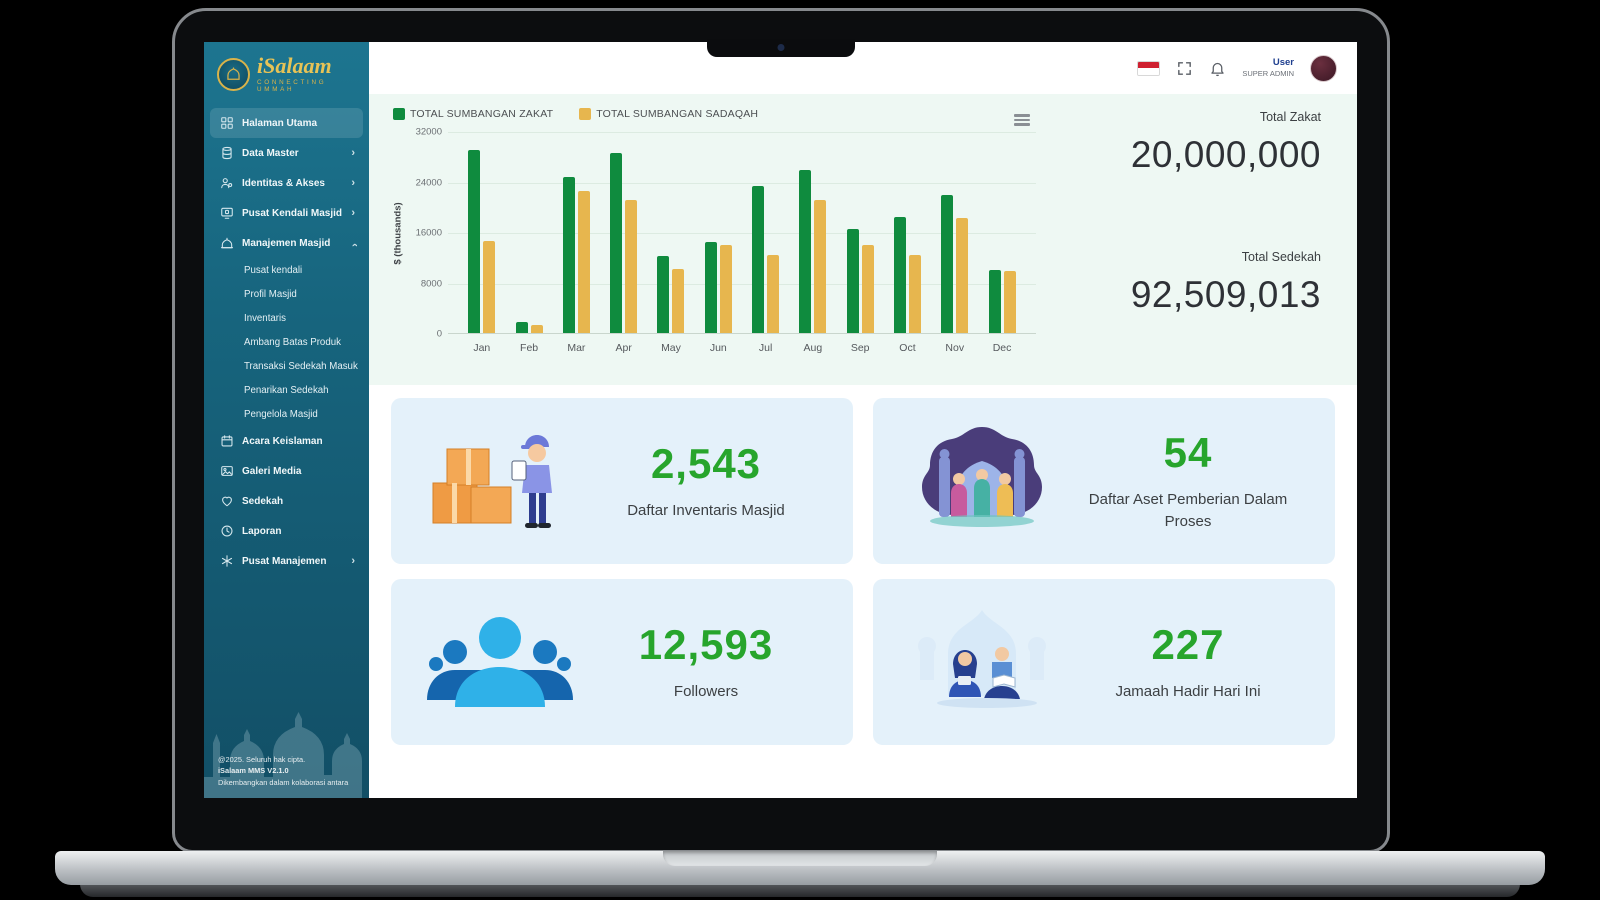 Image resolution: width=1600 pixels, height=900 pixels. I want to click on asterisk-icon, so click(227, 561).